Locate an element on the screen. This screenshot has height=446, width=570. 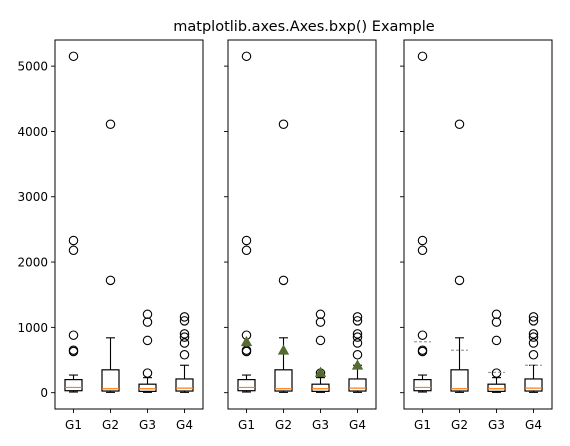
ytick-label: 2000 is located at coordinates (32, 263).